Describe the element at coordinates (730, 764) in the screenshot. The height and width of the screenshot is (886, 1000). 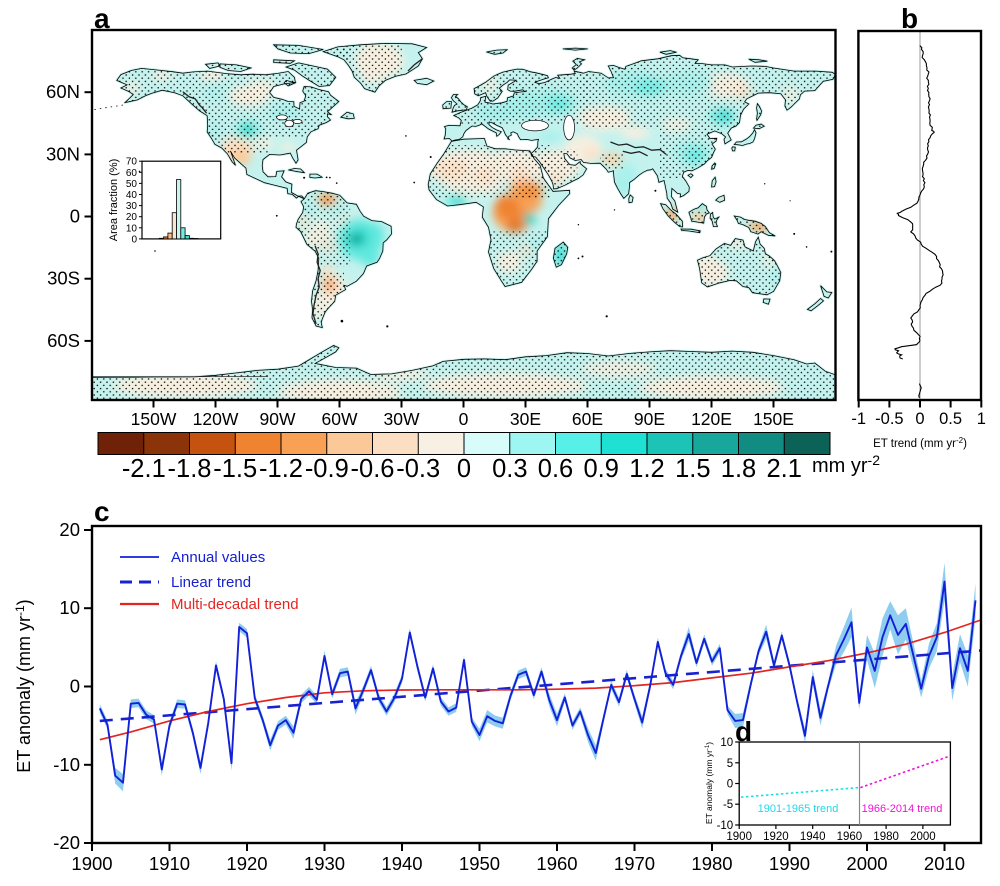
I see `svg-text: 5` at that location.